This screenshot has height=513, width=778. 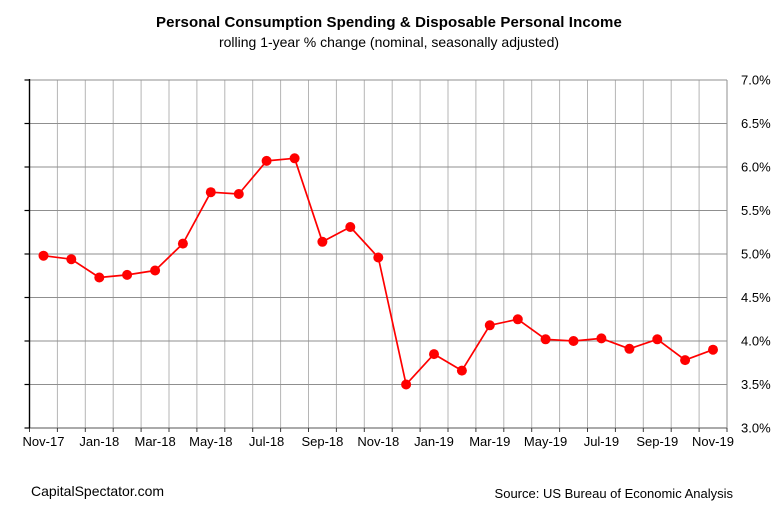 I want to click on x-tick-label: Nov-18, so click(x=378, y=441).